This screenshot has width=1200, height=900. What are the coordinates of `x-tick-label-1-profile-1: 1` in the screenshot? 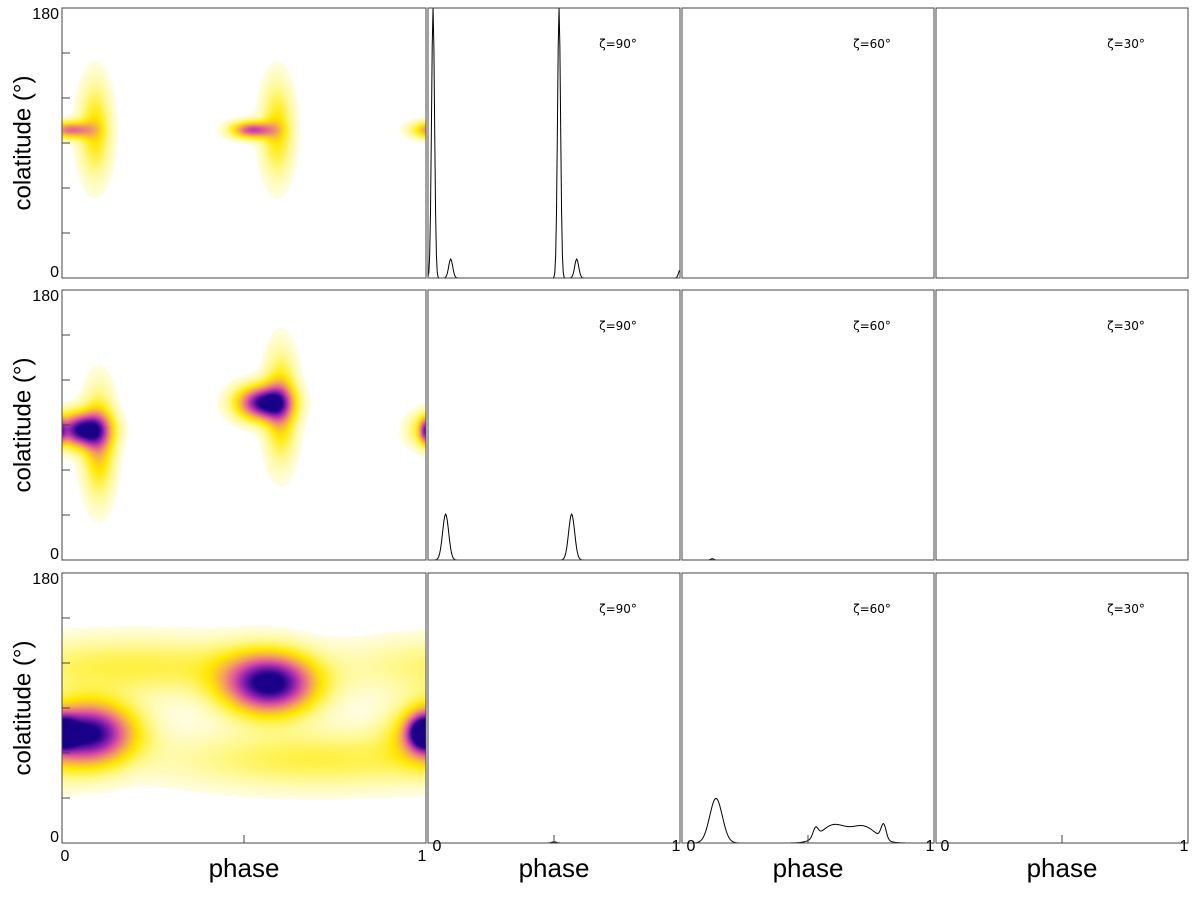 It's located at (676, 846).